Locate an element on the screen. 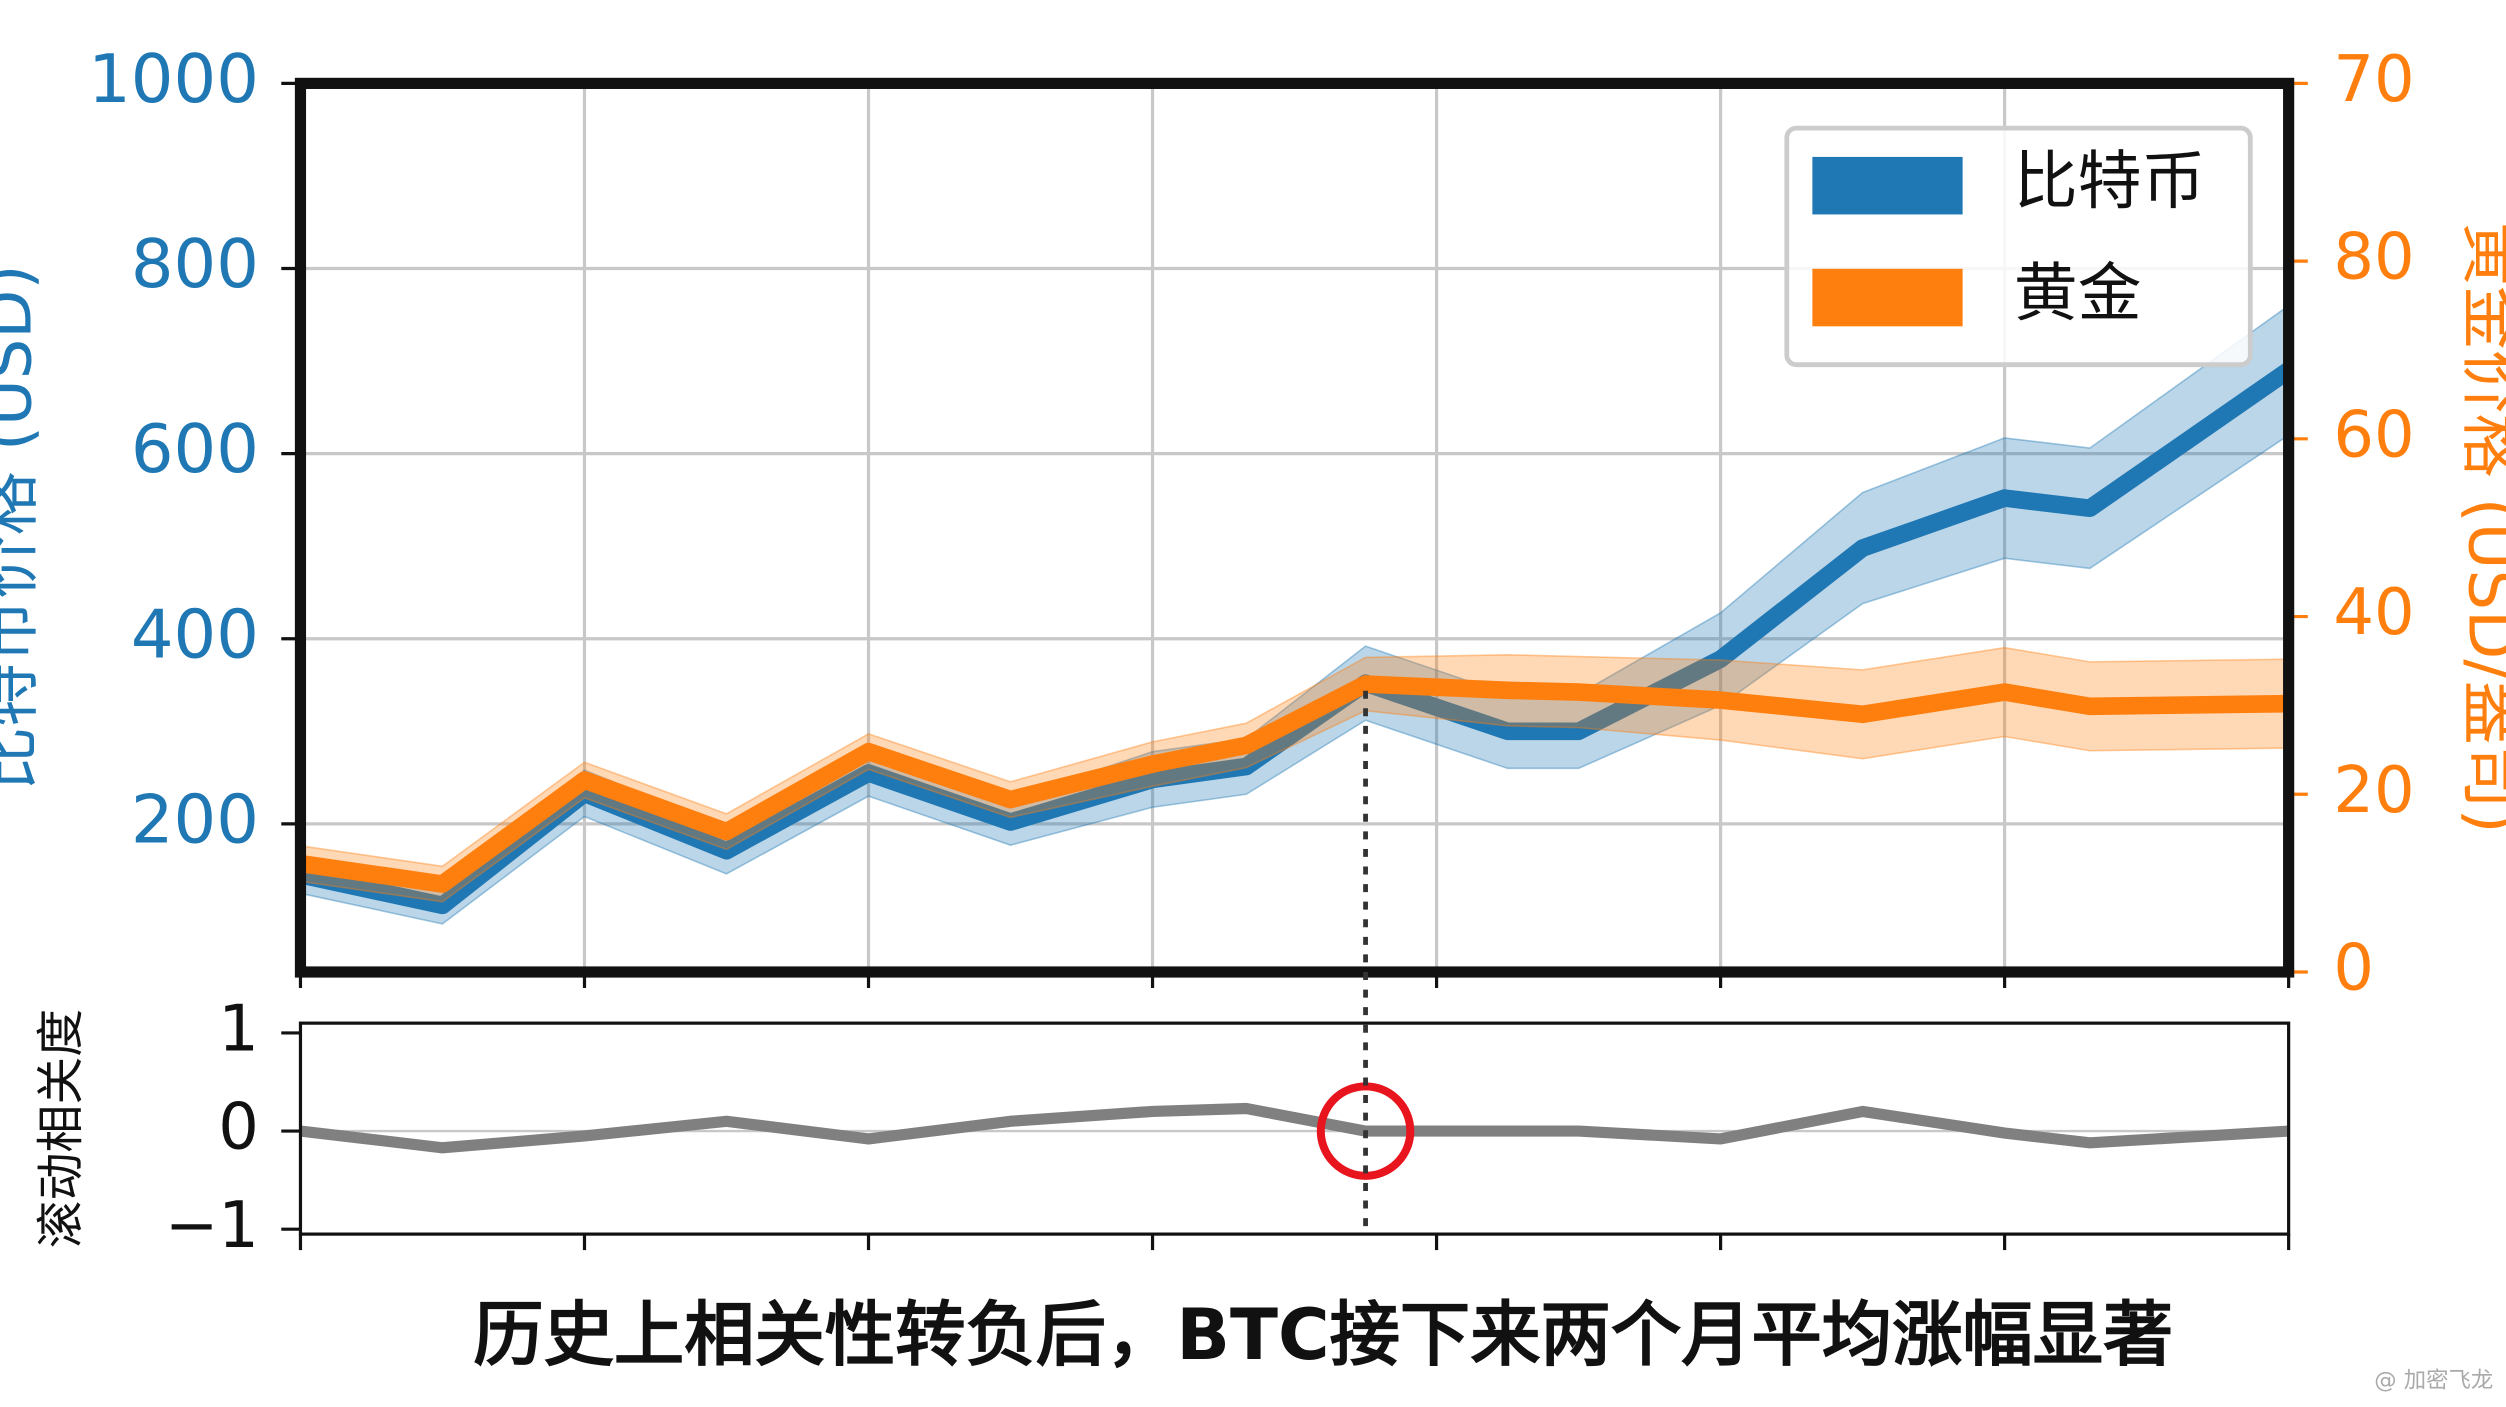  y-tick-label: 800 is located at coordinates (195, 264).